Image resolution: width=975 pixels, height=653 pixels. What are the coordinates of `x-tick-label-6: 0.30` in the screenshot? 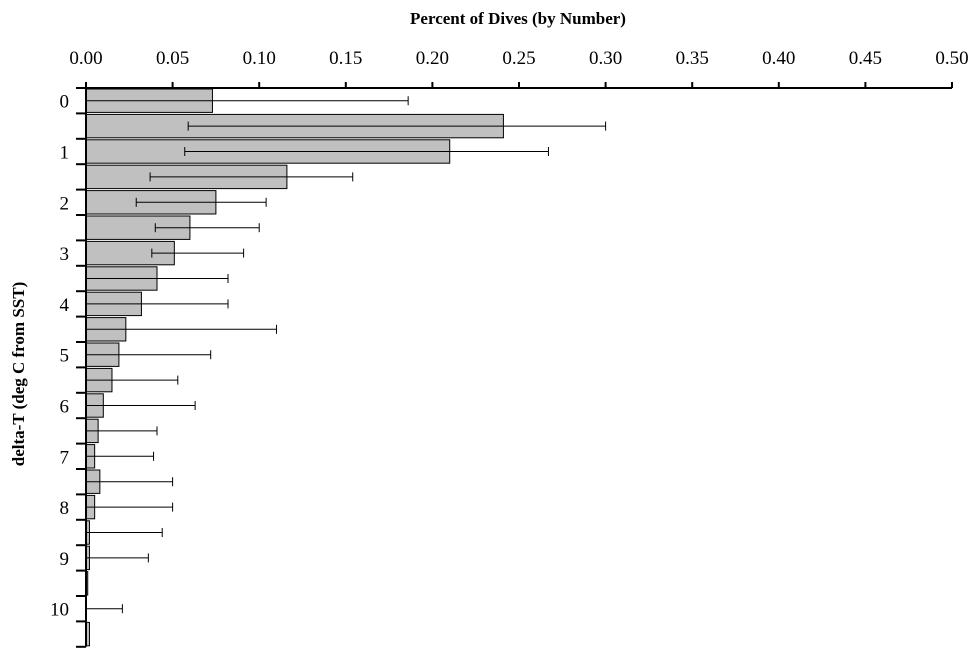 It's located at (605, 58).